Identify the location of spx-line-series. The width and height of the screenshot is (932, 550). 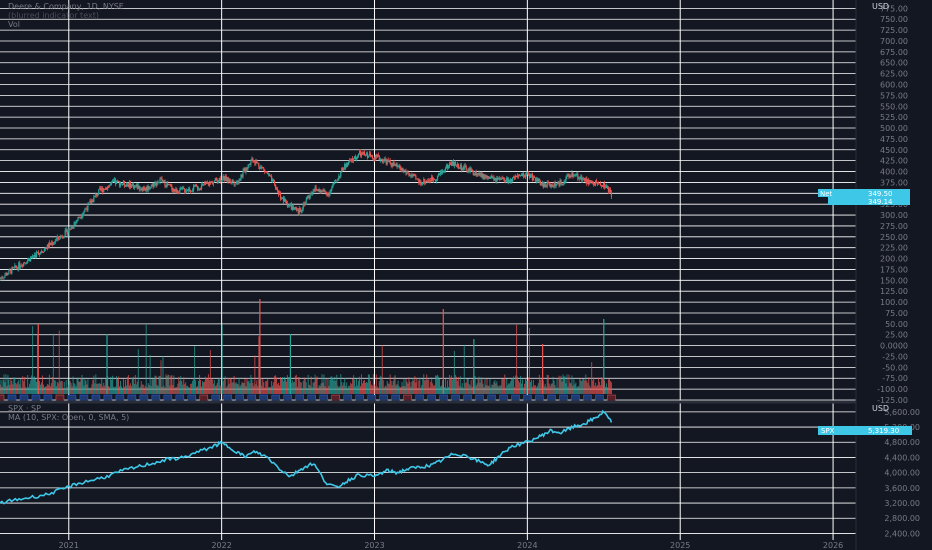
(306, 457).